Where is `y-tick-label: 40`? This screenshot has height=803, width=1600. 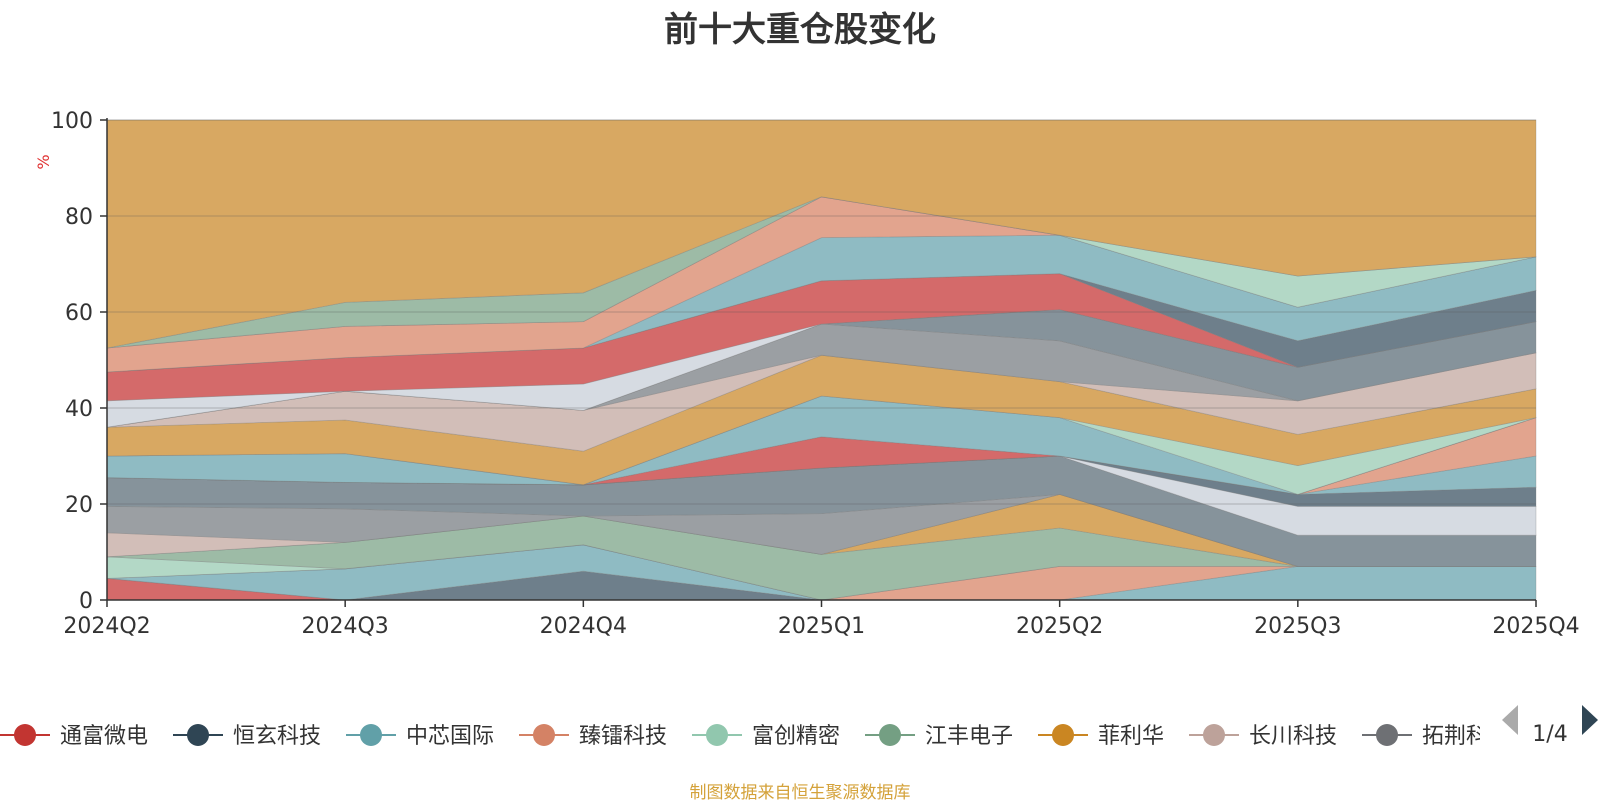 y-tick-label: 40 is located at coordinates (79, 409).